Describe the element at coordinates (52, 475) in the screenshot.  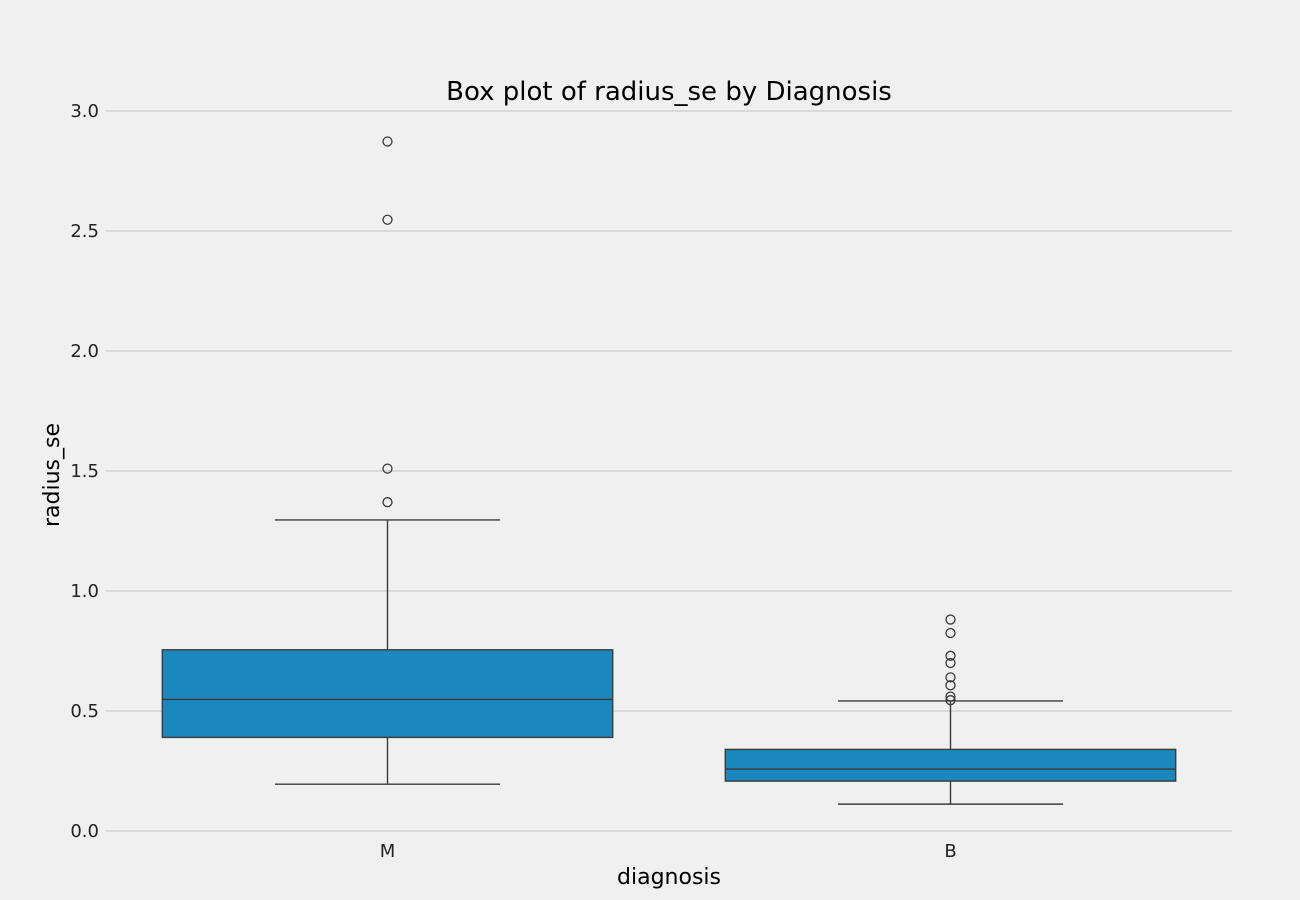
I see `y-axis-label: radius_se` at that location.